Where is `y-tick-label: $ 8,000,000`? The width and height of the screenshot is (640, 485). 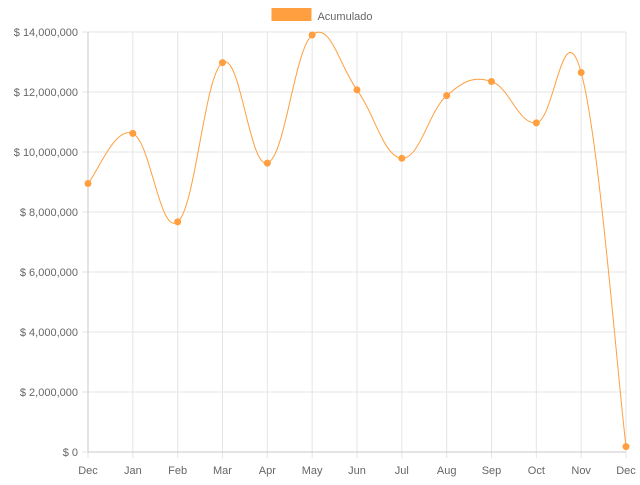
y-tick-label: $ 8,000,000 is located at coordinates (49, 213).